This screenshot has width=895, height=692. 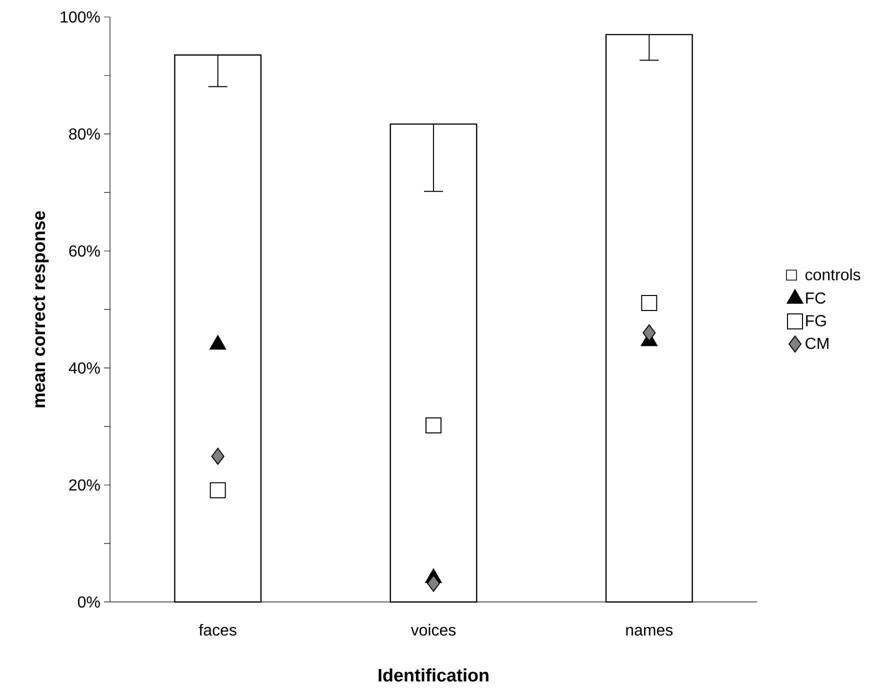 I want to click on legend-label: CM, so click(x=817, y=344).